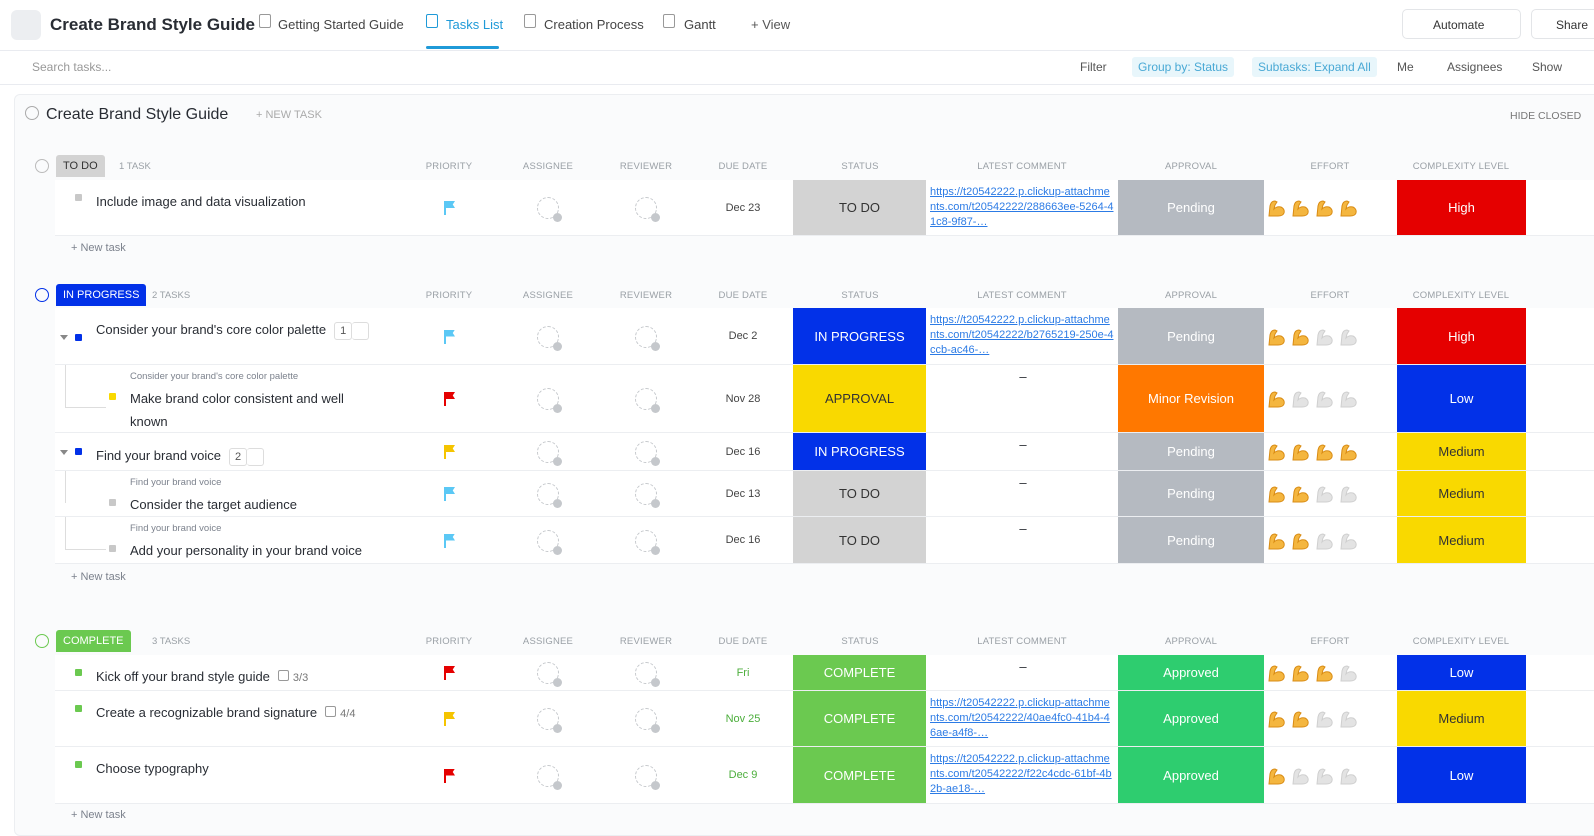  Describe the element at coordinates (289, 115) in the screenshot. I see `new-task-button: + NEW TASK` at that location.